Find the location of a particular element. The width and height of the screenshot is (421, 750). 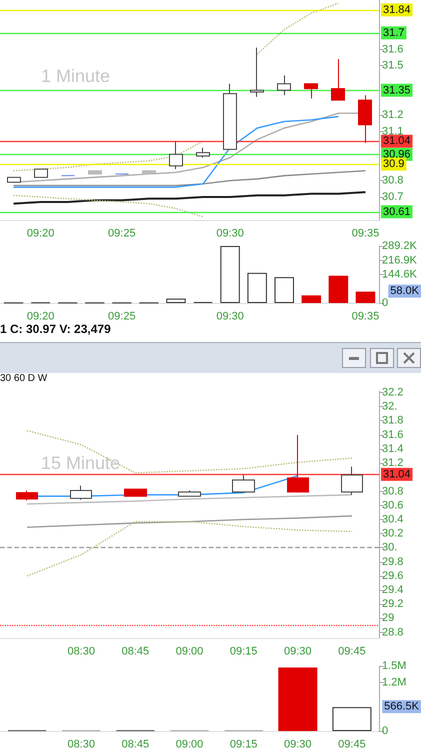

ref-line-label: 31.35 is located at coordinates (397, 90).